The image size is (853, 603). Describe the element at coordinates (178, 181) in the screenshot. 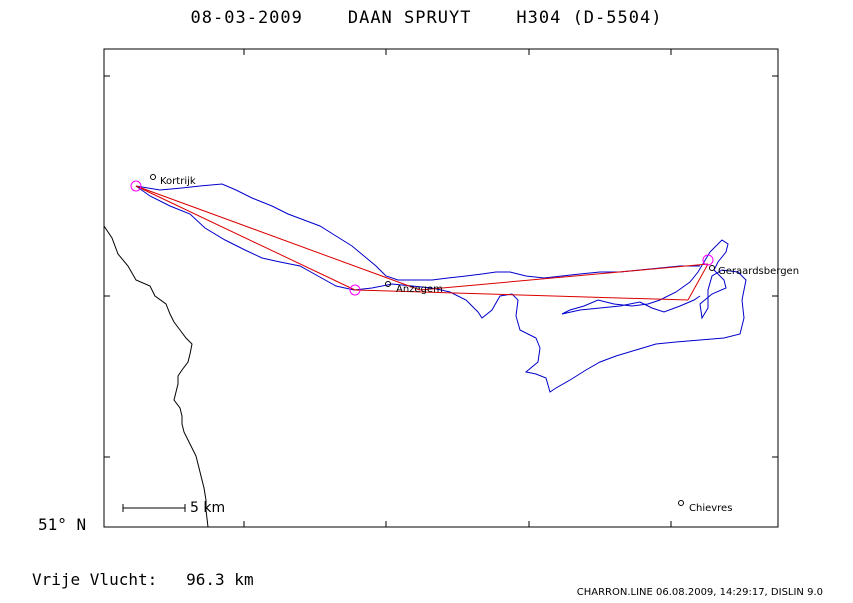

I see `place-label-kortrijk: Kortrijk` at that location.